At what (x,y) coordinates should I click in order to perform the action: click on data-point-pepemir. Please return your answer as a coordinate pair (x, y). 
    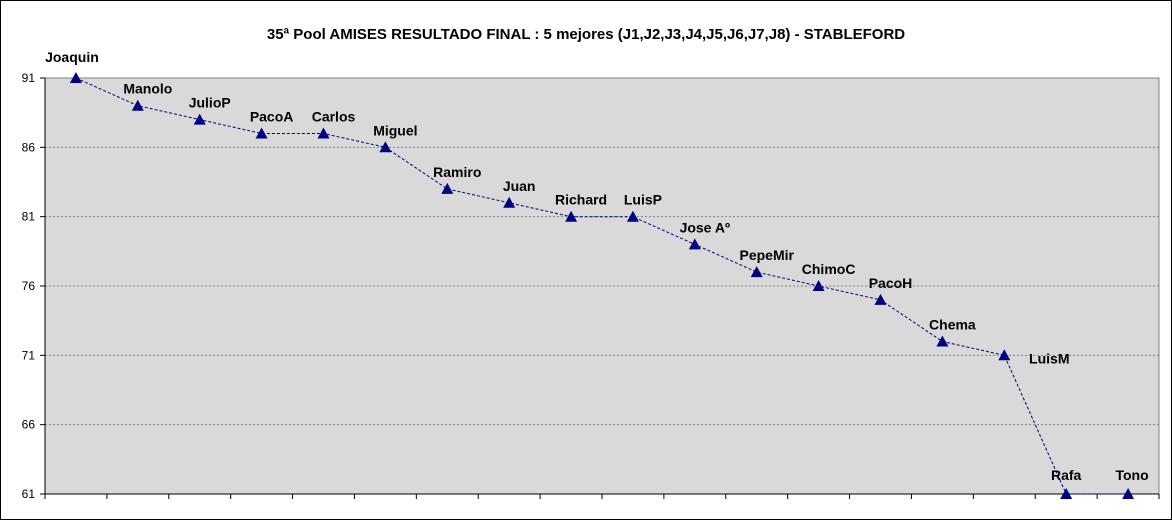
    Looking at the image, I should click on (756, 272).